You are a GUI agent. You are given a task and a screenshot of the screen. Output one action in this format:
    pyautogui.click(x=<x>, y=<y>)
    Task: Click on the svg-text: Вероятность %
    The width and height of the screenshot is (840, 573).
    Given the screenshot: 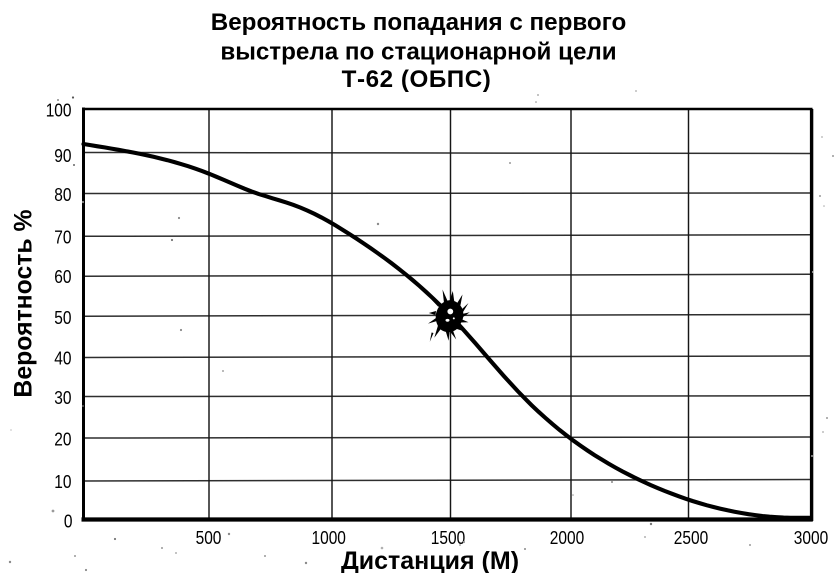 What is the action you would take?
    pyautogui.click(x=24, y=303)
    